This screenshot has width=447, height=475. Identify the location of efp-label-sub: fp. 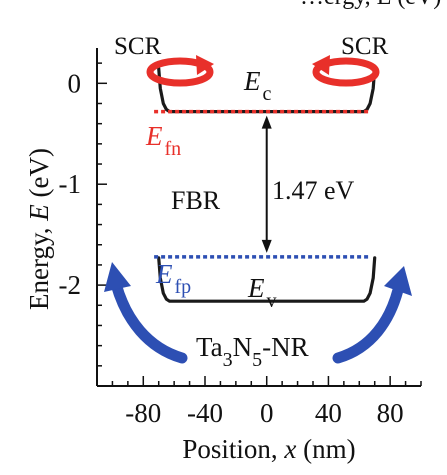
(183, 287).